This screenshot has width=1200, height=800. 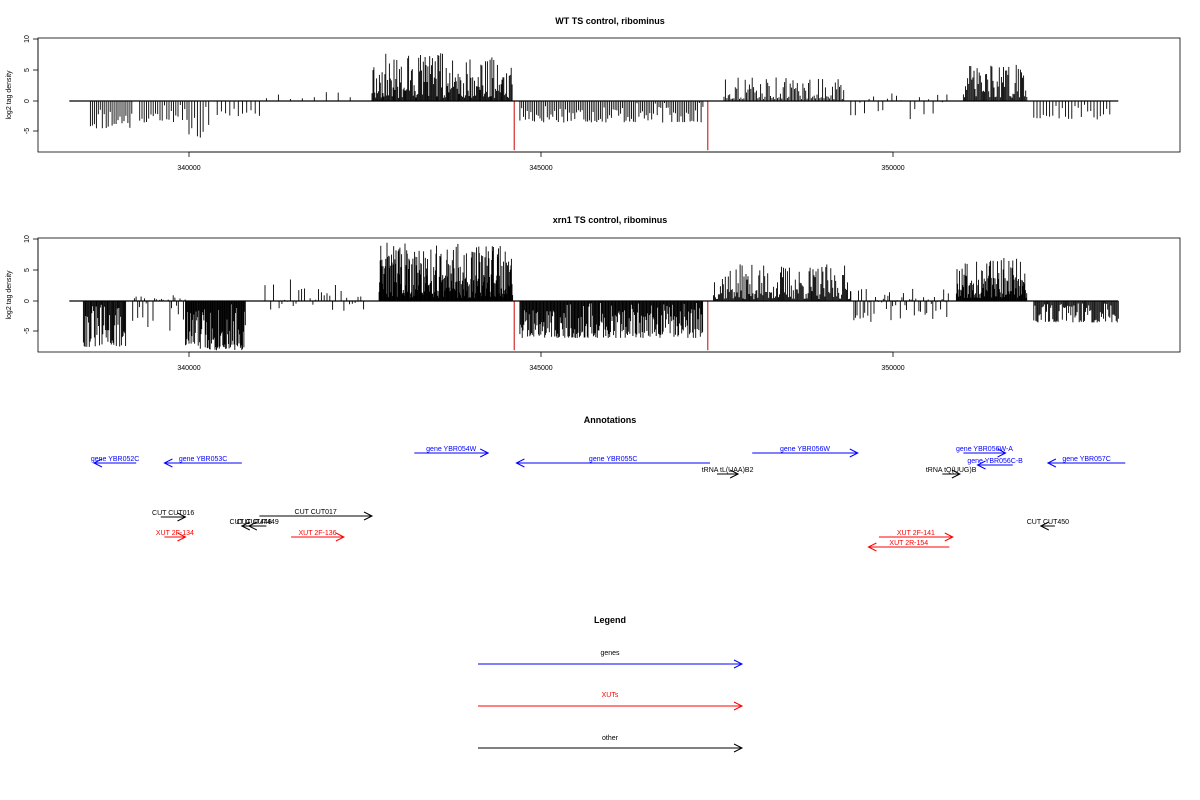 I want to click on legend: Legend genes XUTs other, so click(x=611, y=684).